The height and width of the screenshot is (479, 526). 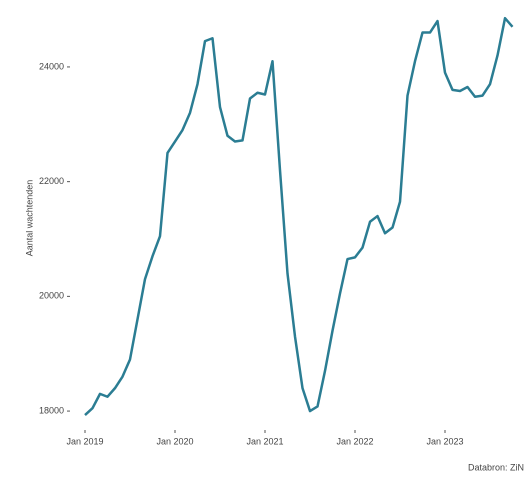 What do you see at coordinates (29, 218) in the screenshot?
I see `y-axis-label: Aantal wachtenden` at bounding box center [29, 218].